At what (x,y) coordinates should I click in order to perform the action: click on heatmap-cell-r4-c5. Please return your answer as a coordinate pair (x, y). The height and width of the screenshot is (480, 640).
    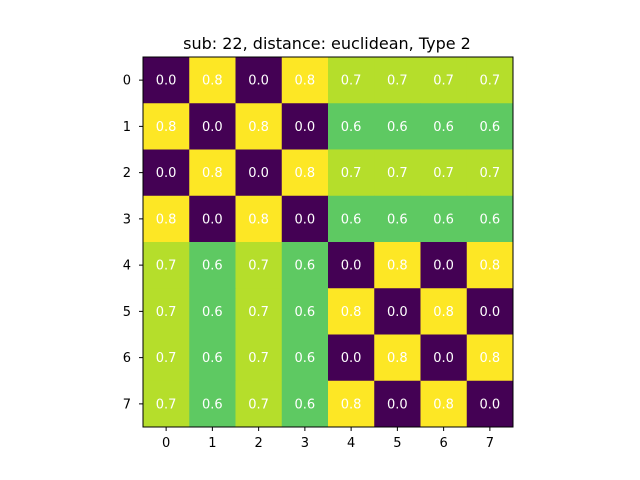
    Looking at the image, I should click on (397, 265).